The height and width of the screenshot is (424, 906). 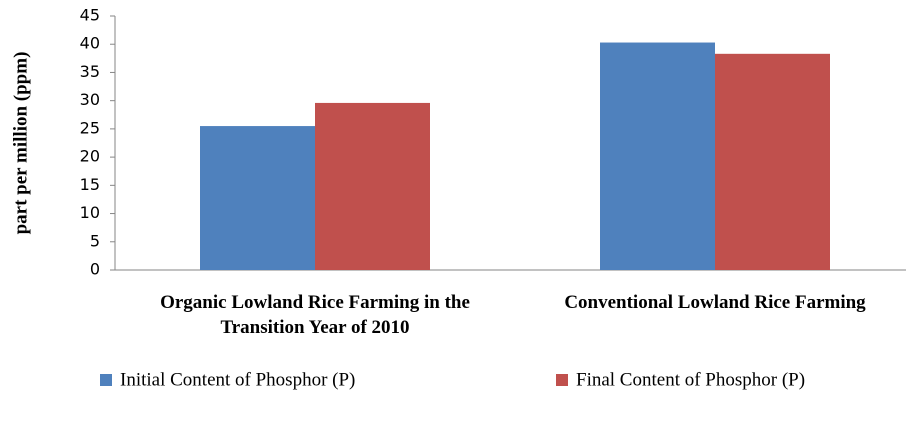 What do you see at coordinates (95, 240) in the screenshot?
I see `y-tick-label: 5` at bounding box center [95, 240].